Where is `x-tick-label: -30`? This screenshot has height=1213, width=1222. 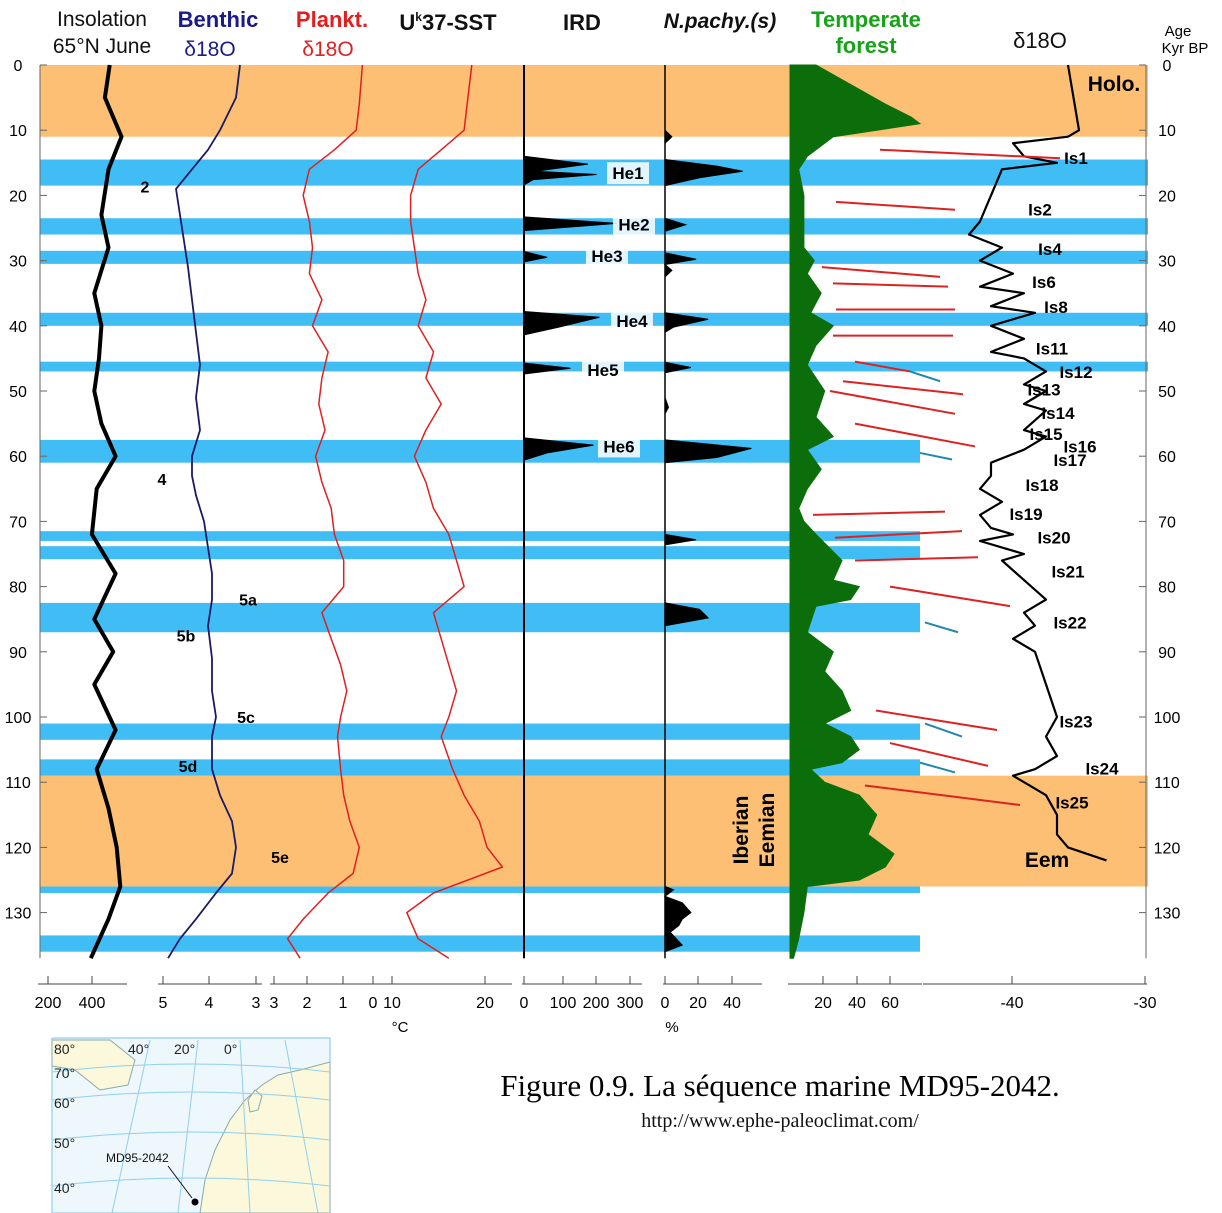
x-tick-label: -30 is located at coordinates (1144, 1003).